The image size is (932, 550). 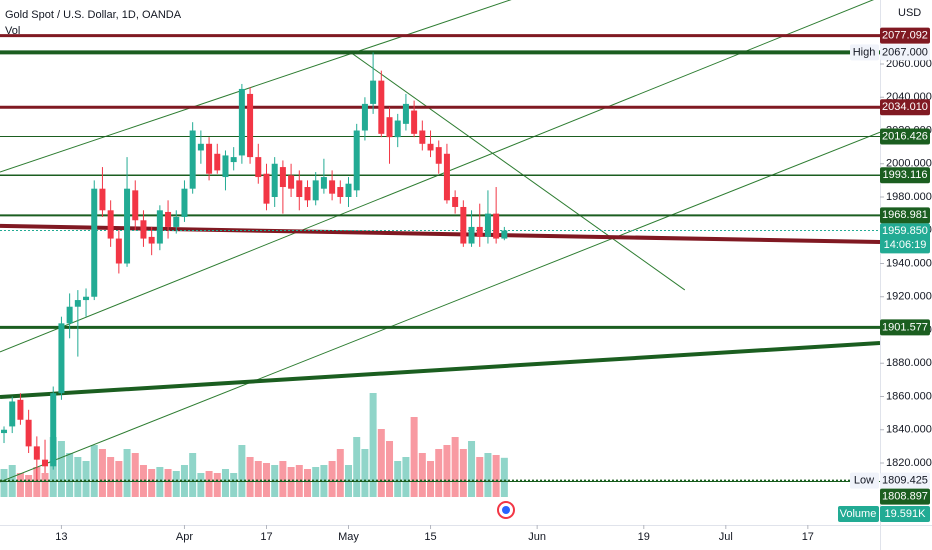 I want to click on volume-name-badge, so click(x=858, y=514).